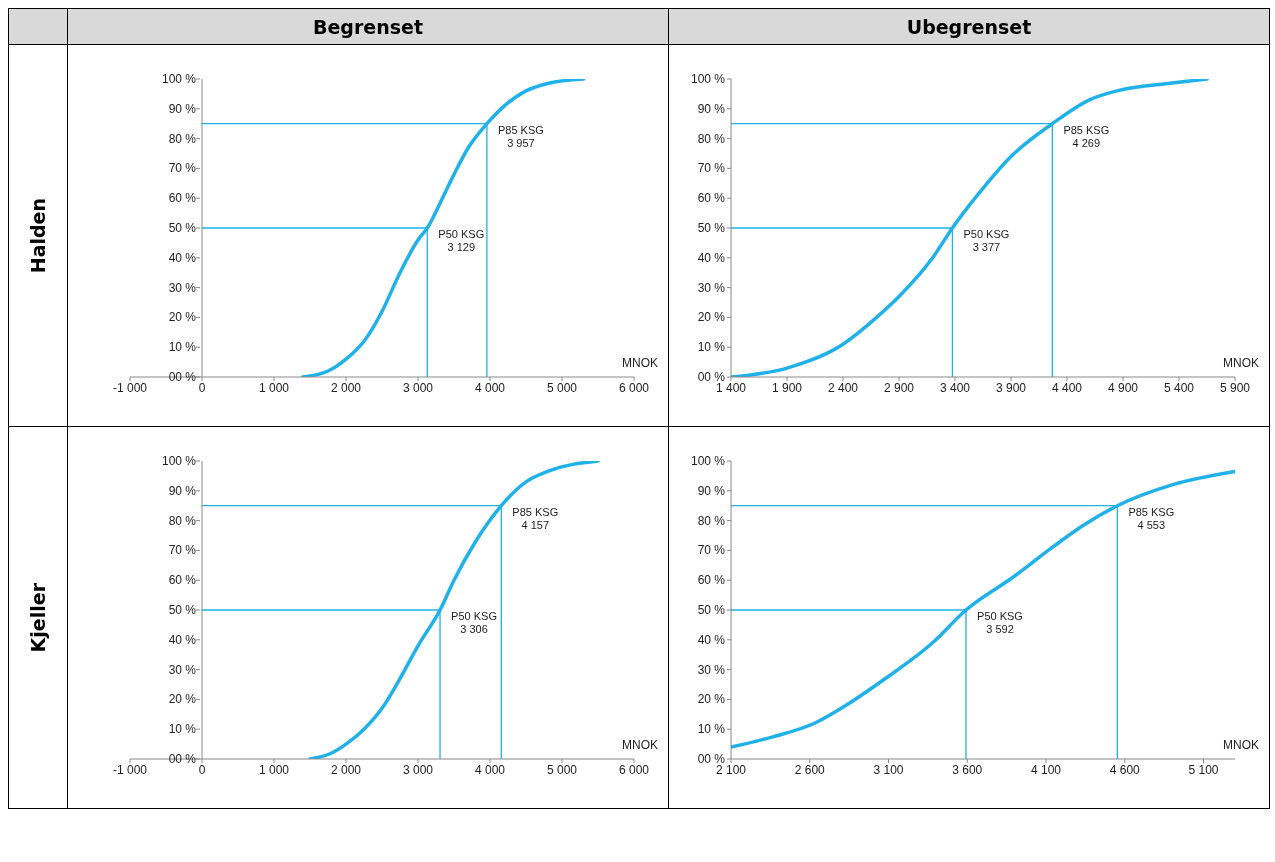  What do you see at coordinates (38, 617) in the screenshot?
I see `y-axis-title: Kjeller` at bounding box center [38, 617].